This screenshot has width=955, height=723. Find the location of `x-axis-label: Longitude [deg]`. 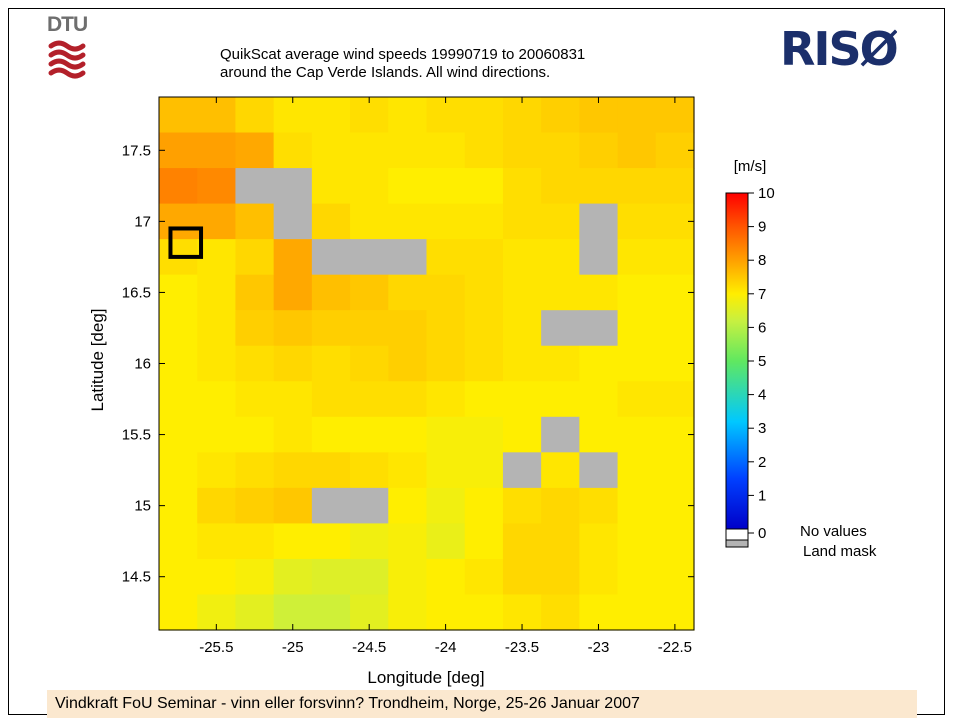

x-axis-label: Longitude [deg] is located at coordinates (425, 677).